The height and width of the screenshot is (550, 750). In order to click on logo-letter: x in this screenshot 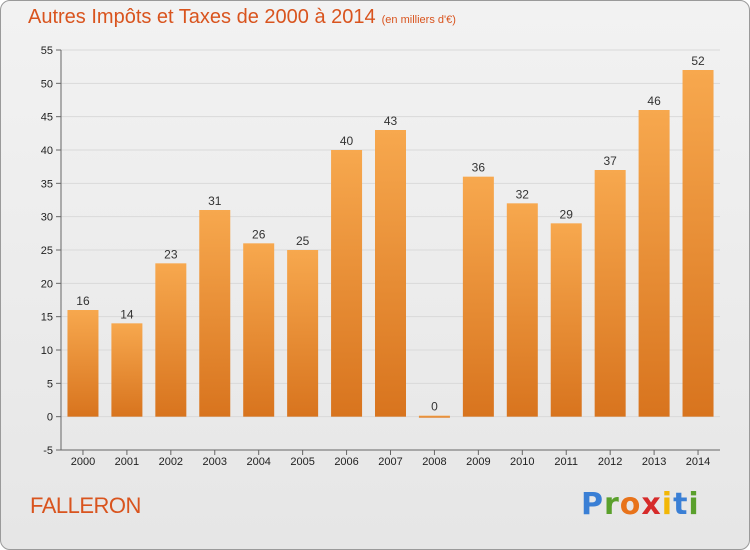, I will do `click(651, 504)`.